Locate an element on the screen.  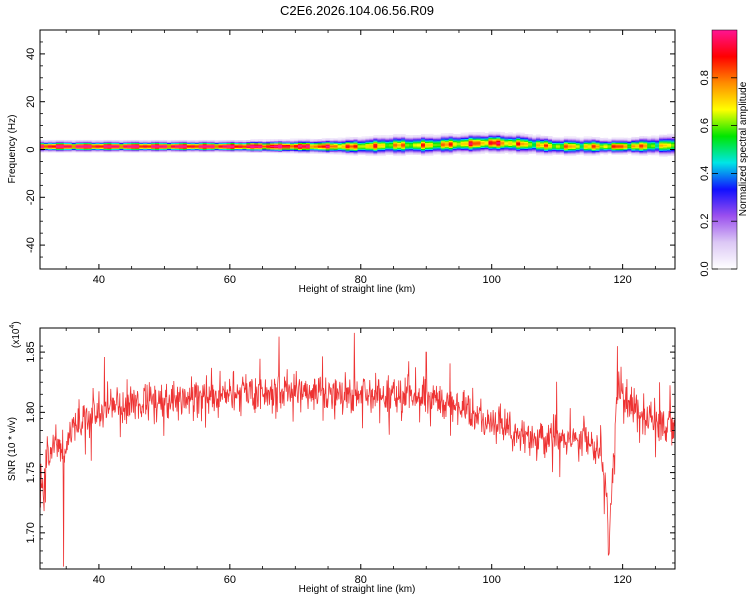
colorbar-tick-label: 0.8 is located at coordinates (705, 77).